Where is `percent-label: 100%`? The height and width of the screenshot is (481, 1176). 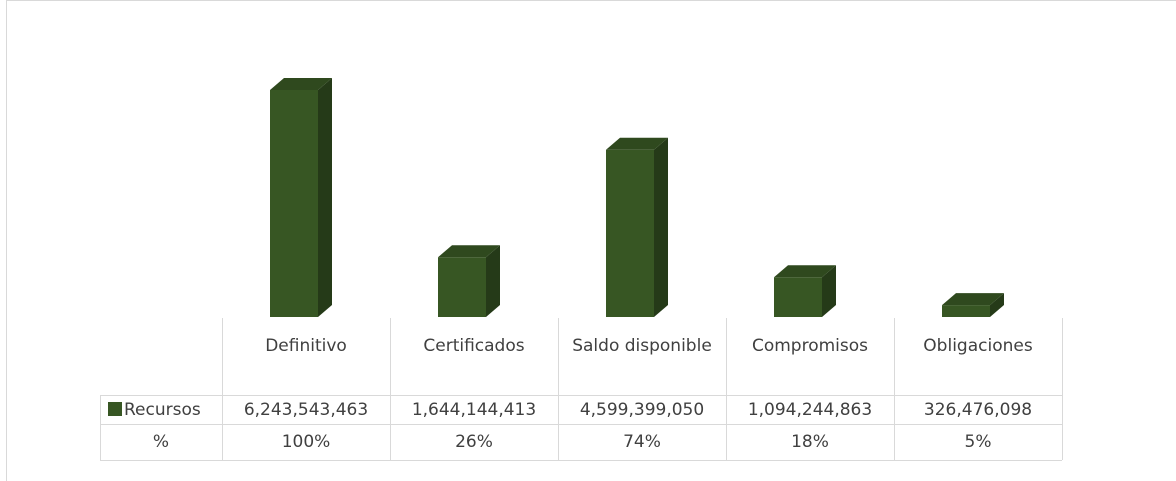 percent-label: 100% is located at coordinates (306, 442).